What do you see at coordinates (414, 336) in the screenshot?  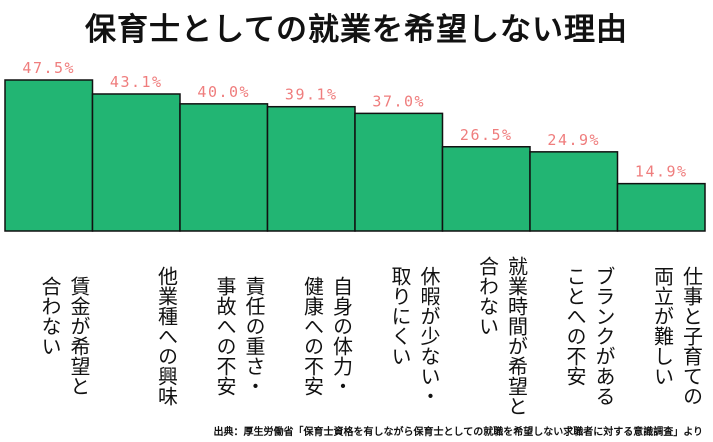 I see `category-label-5: 休暇が少ない・ 取りにくい` at bounding box center [414, 336].